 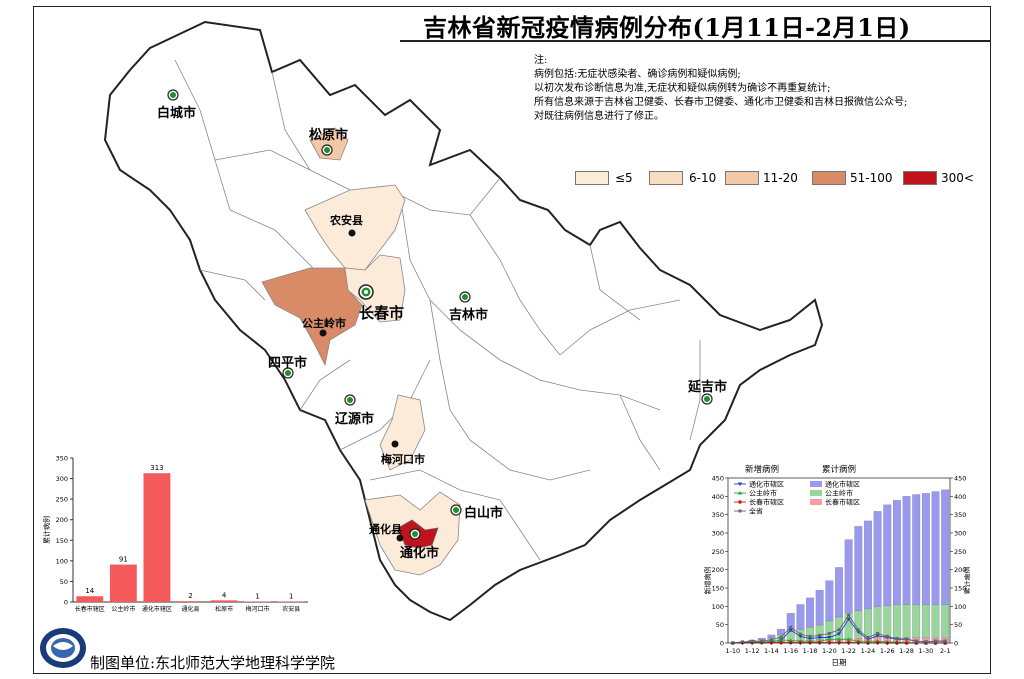 What do you see at coordinates (355, 227) in the screenshot?
I see `nongan-region` at bounding box center [355, 227].